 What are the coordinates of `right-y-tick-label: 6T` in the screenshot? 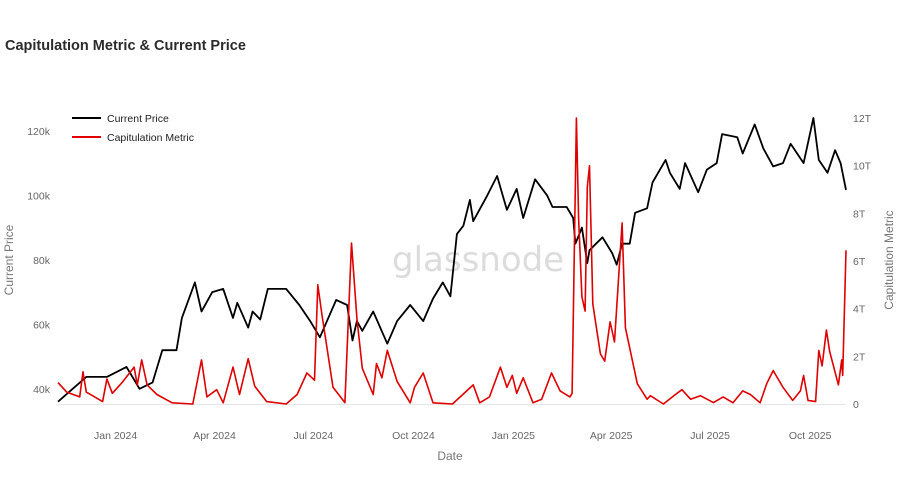 It's located at (859, 262).